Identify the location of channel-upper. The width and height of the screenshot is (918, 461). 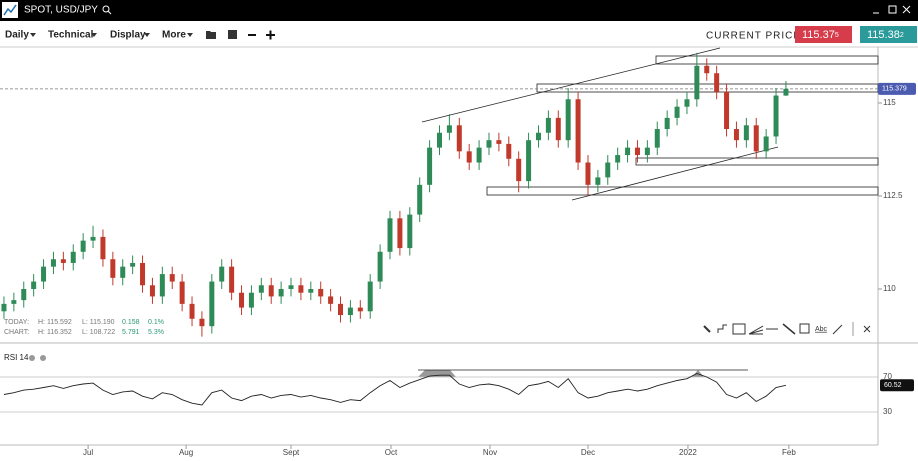
(571, 85).